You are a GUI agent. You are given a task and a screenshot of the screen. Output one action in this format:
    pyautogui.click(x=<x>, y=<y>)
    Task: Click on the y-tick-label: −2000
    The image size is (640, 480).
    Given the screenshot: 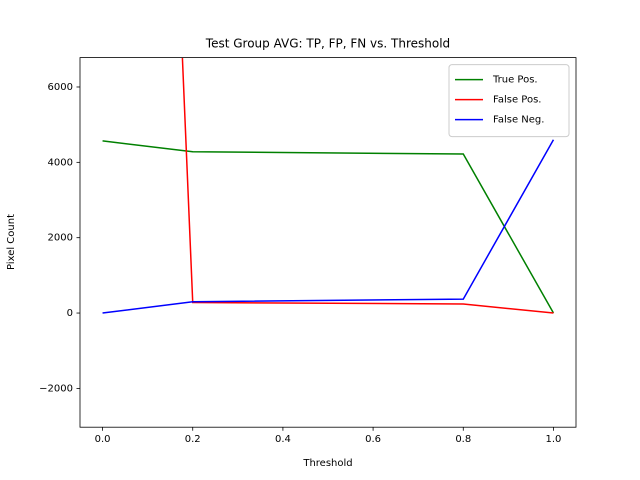 What is the action you would take?
    pyautogui.click(x=56, y=388)
    